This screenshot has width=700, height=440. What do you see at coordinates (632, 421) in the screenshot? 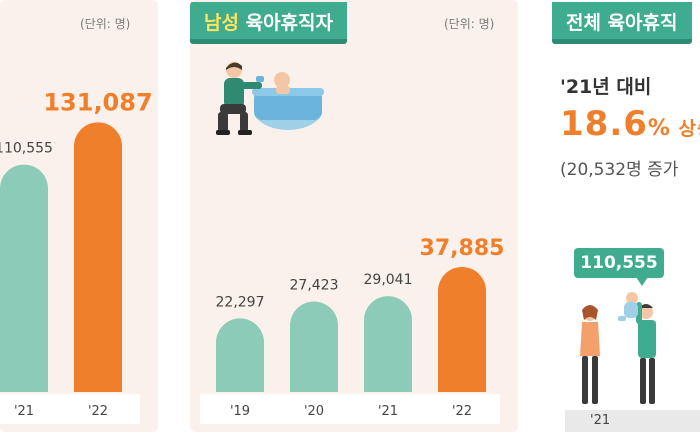
I see `year-base` at bounding box center [632, 421].